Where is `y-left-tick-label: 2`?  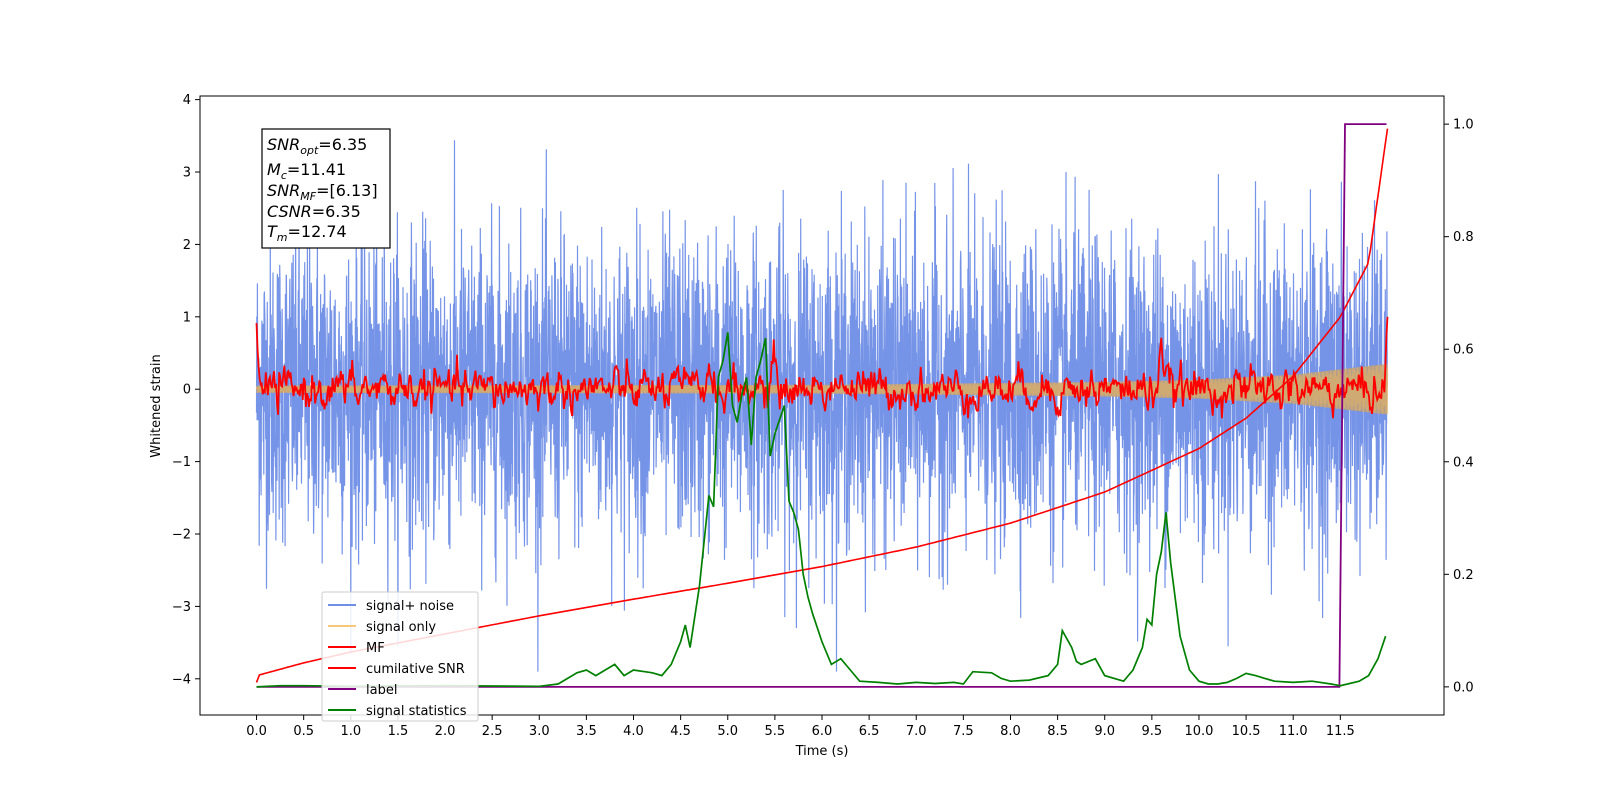
y-left-tick-label: 2 is located at coordinates (187, 245).